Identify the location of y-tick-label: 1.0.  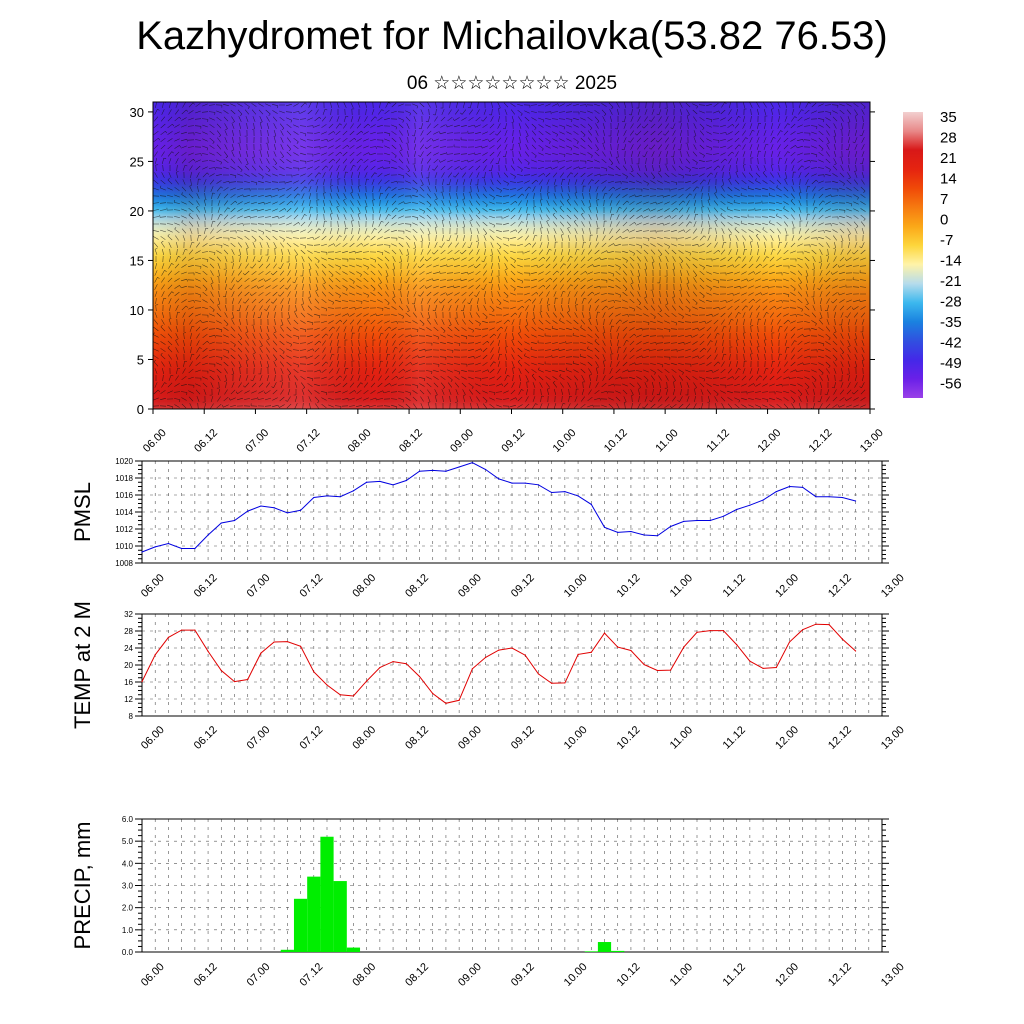
(128, 930).